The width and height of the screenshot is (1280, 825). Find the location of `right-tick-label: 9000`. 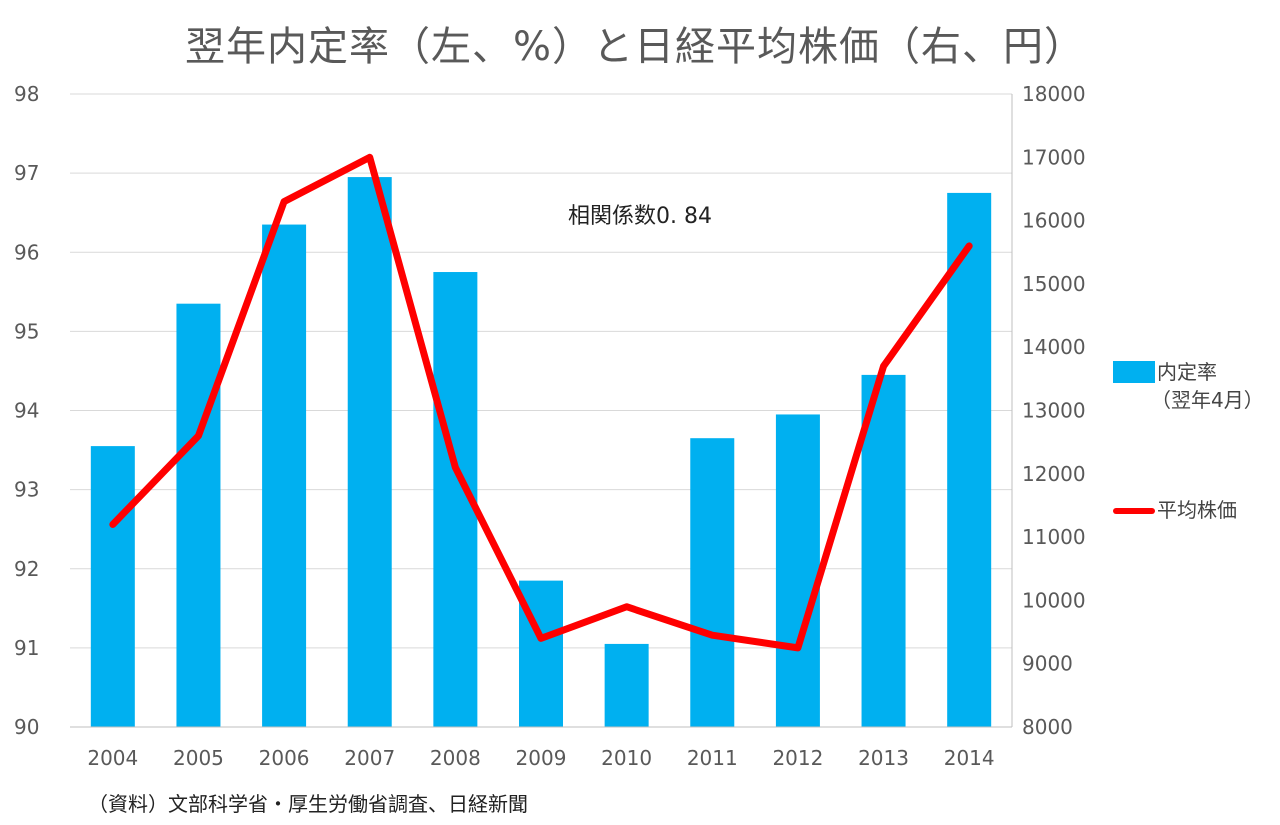

right-tick-label: 9000 is located at coordinates (1047, 664).